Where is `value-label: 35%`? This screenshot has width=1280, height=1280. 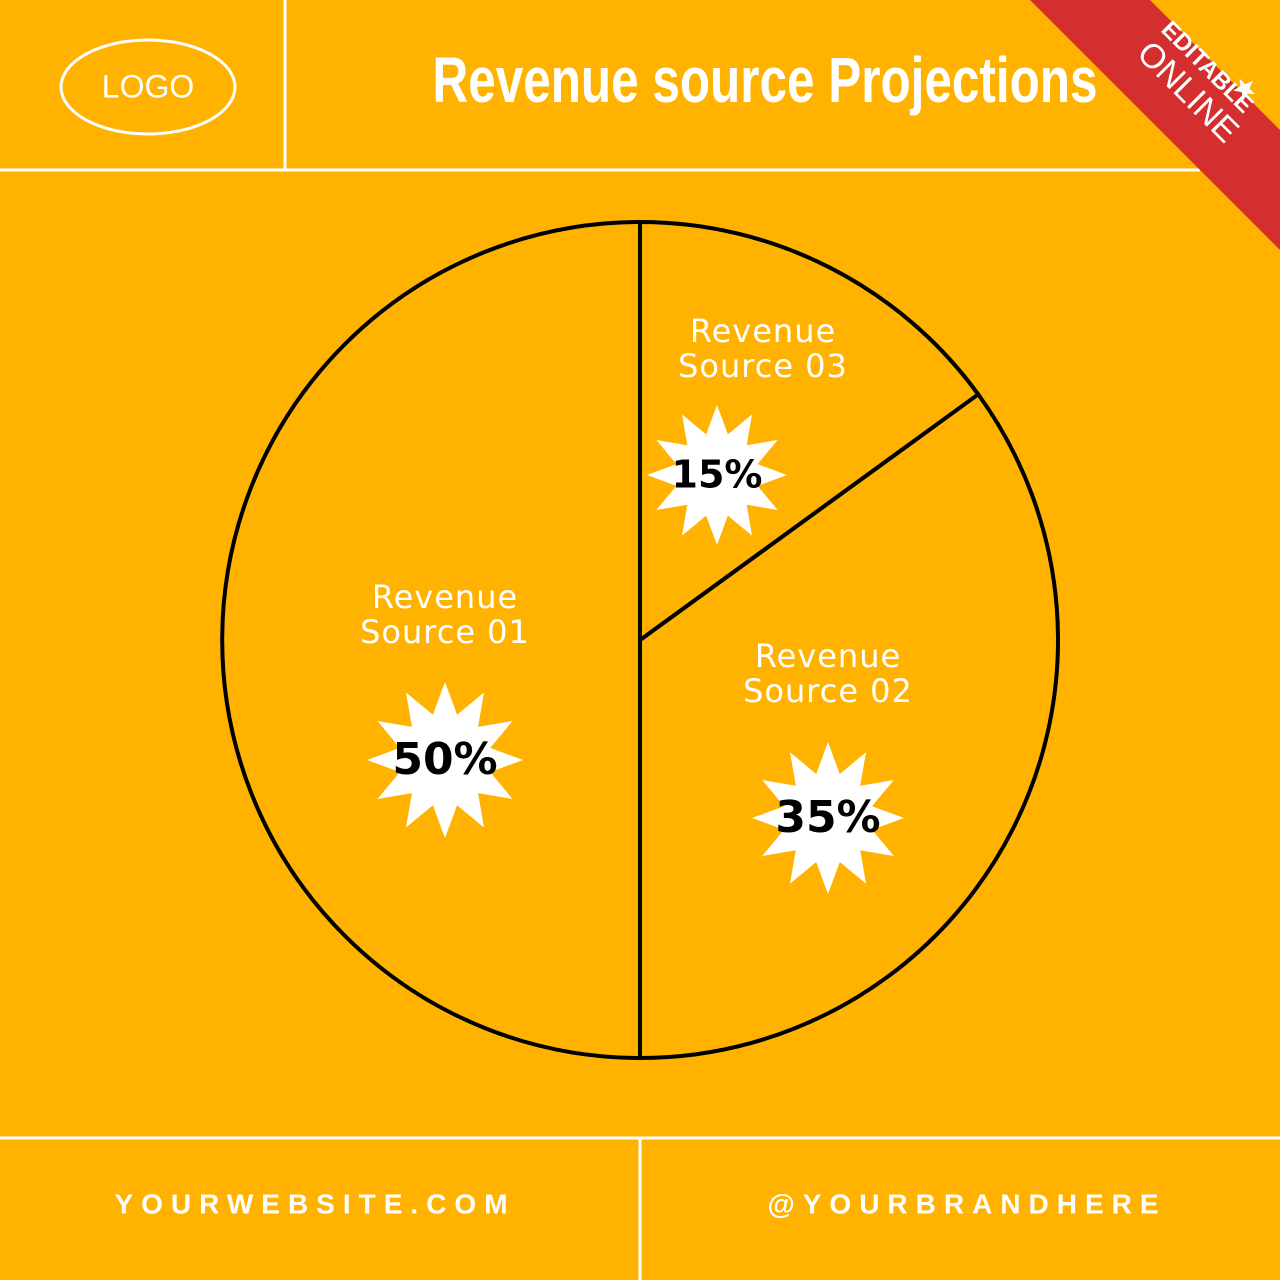 value-label: 35% is located at coordinates (827, 817).